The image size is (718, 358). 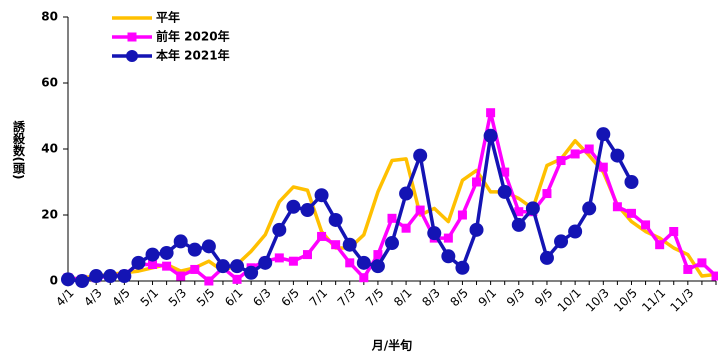 What do you see at coordinates (150, 298) in the screenshot?
I see `x-tick-label: 5/1` at bounding box center [150, 298].